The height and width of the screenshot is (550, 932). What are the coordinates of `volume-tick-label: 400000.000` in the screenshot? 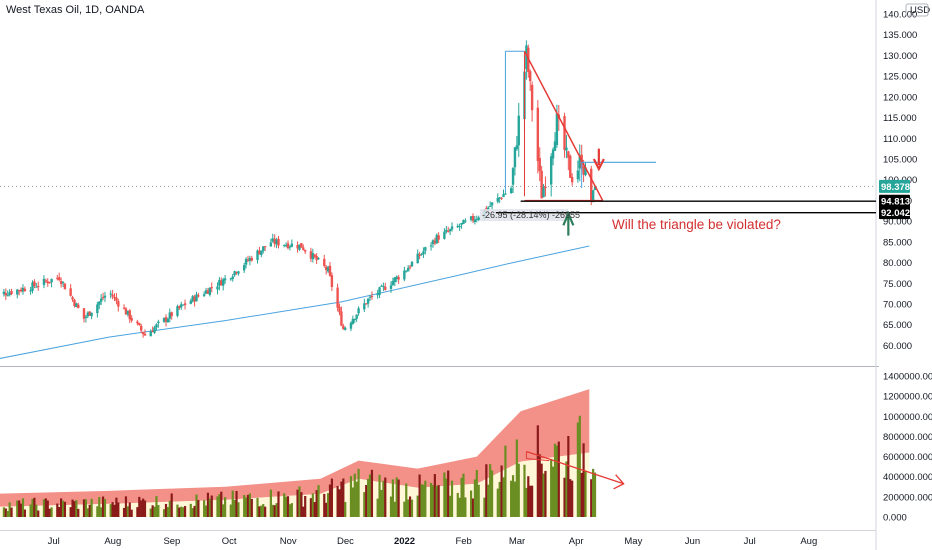 It's located at (907, 477).